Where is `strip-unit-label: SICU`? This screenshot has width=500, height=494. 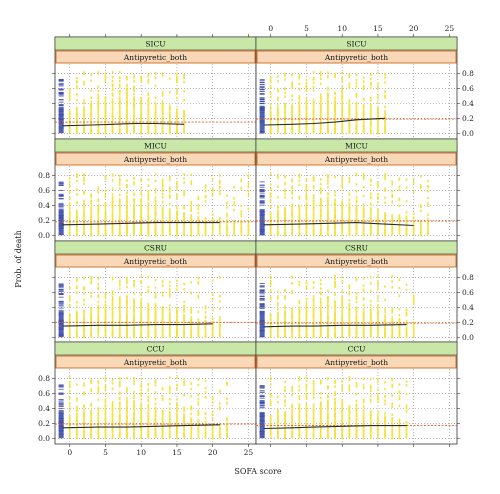 strip-unit-label: SICU is located at coordinates (155, 44).